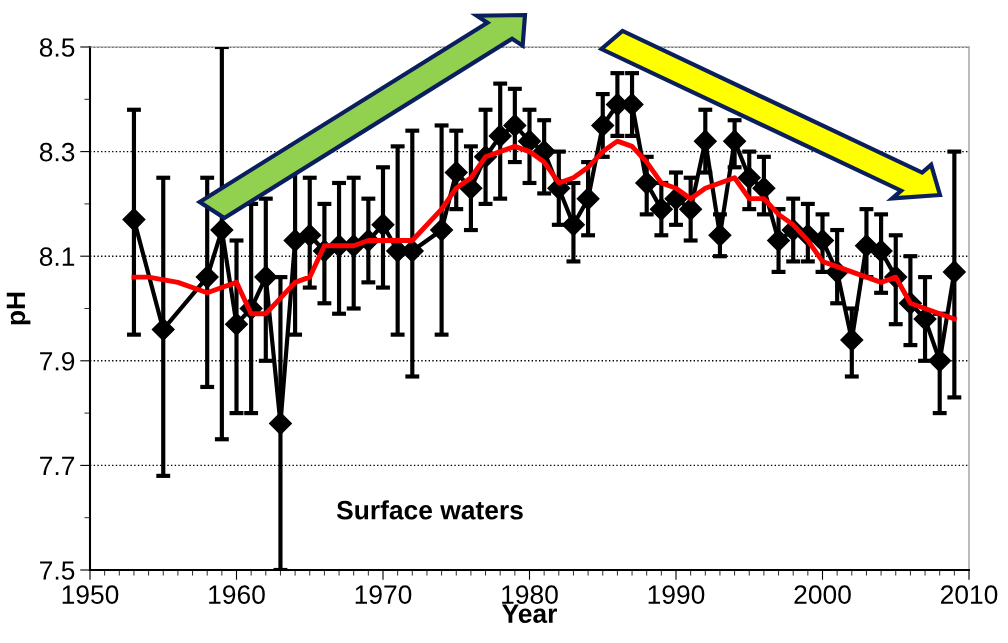 This screenshot has height=643, width=1008. I want to click on y-tick-label: 7.5, so click(57, 570).